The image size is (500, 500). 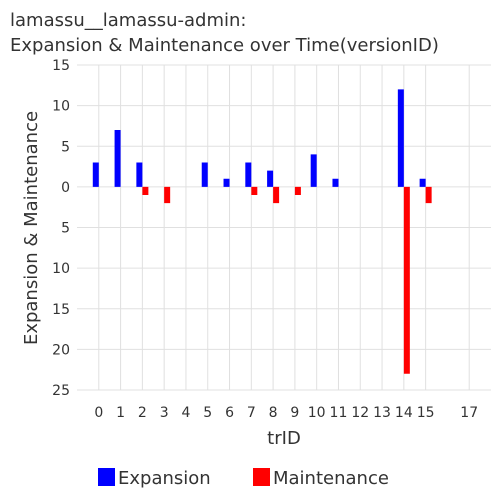 I want to click on y-tick-label: 25, so click(x=61, y=391).